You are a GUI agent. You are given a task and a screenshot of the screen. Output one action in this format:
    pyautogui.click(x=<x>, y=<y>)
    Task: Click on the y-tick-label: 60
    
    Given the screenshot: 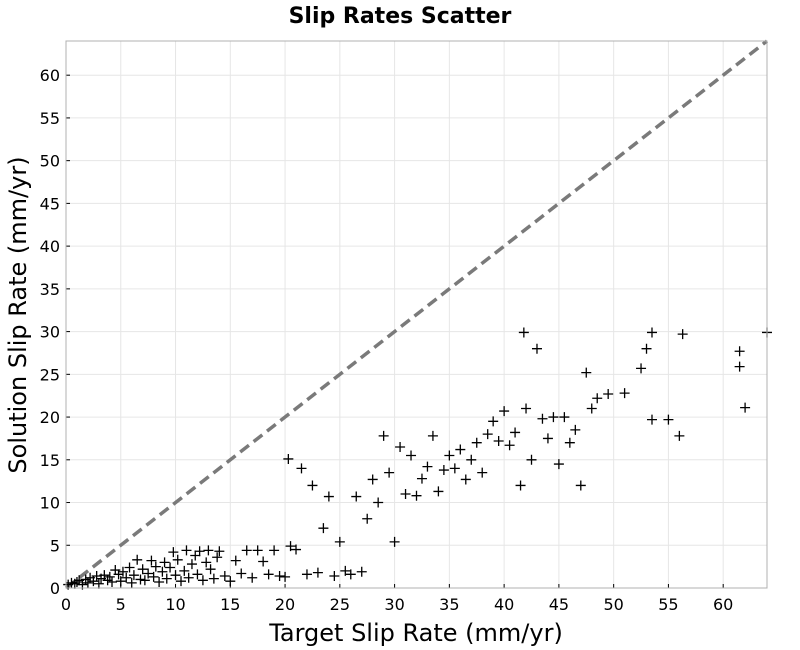 What is the action you would take?
    pyautogui.click(x=50, y=75)
    